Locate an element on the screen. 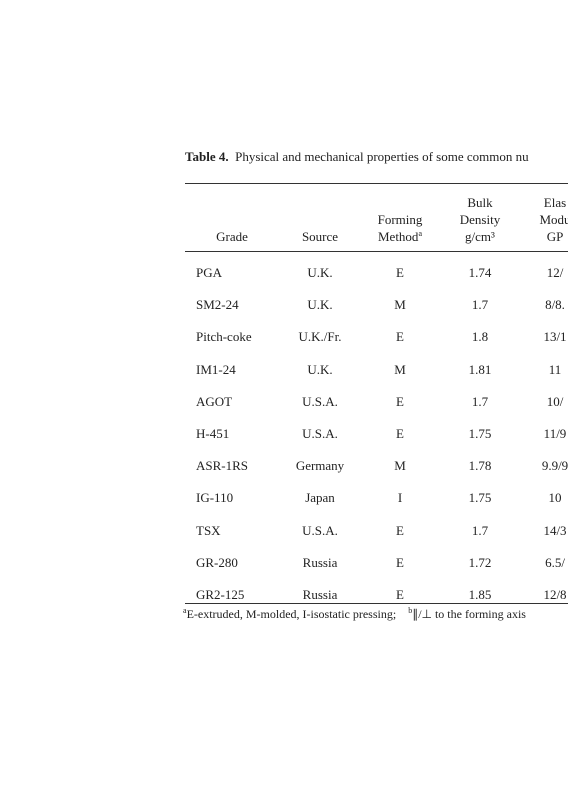 The image size is (568, 800). footnote-mark: a is located at coordinates (185, 610).